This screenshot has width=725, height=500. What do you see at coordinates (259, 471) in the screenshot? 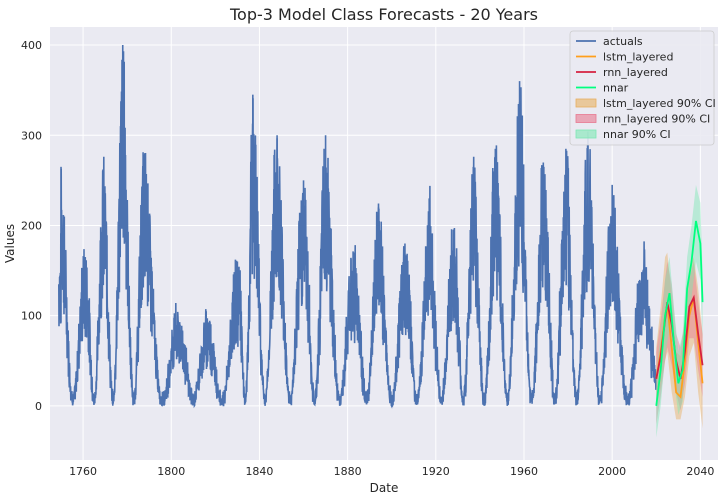
I see `x-tick-label: 1840` at bounding box center [259, 471].